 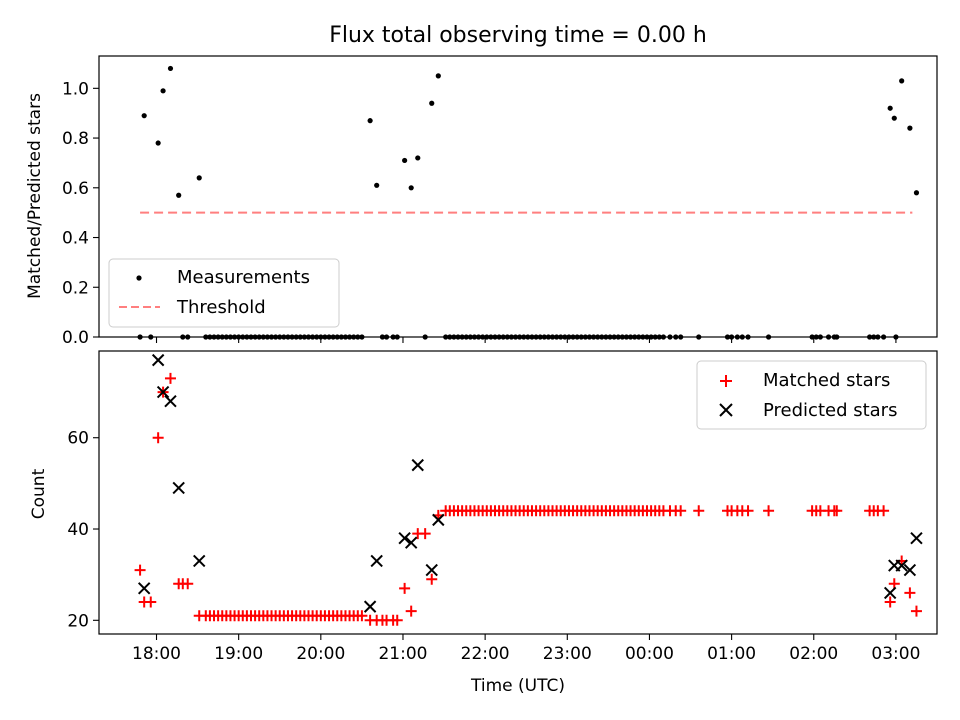 I want to click on legend-matched-label: Matched stars, so click(x=826, y=380).